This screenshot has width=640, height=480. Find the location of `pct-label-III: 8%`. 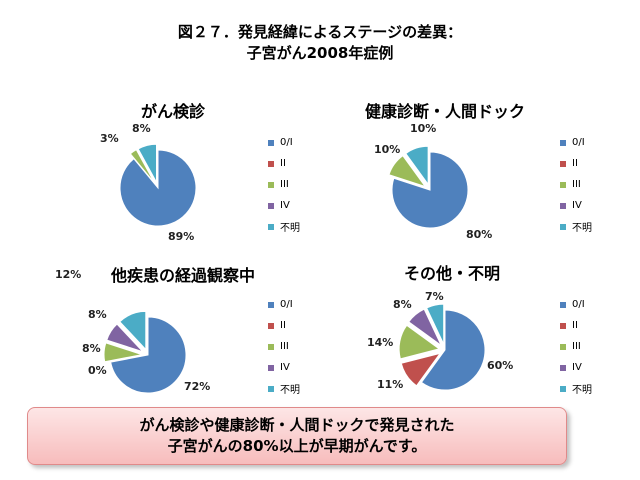

pct-label-III: 8% is located at coordinates (91, 348).